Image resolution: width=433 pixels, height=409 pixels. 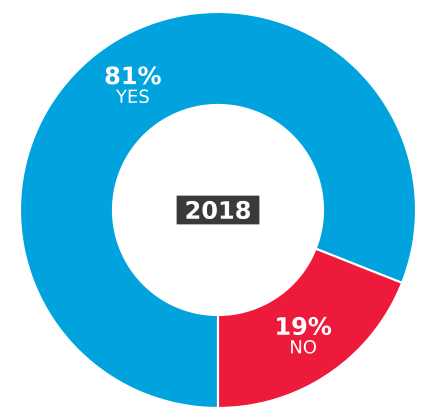 What do you see at coordinates (133, 75) in the screenshot?
I see `data-label: 81%` at bounding box center [133, 75].